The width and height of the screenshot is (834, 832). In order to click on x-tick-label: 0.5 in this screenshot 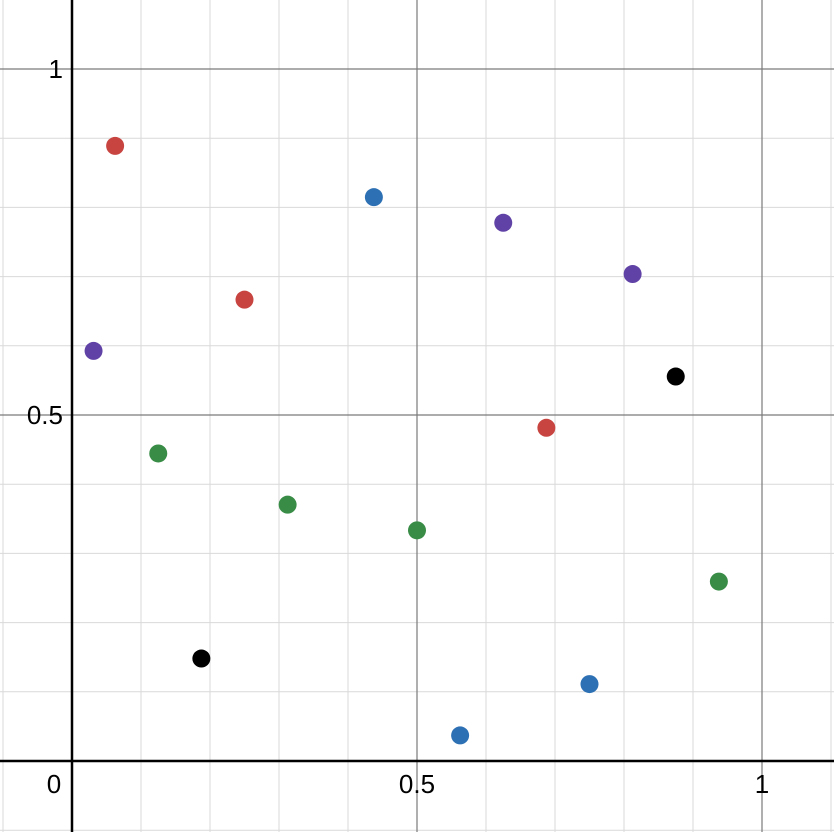, I will do `click(417, 784)`.